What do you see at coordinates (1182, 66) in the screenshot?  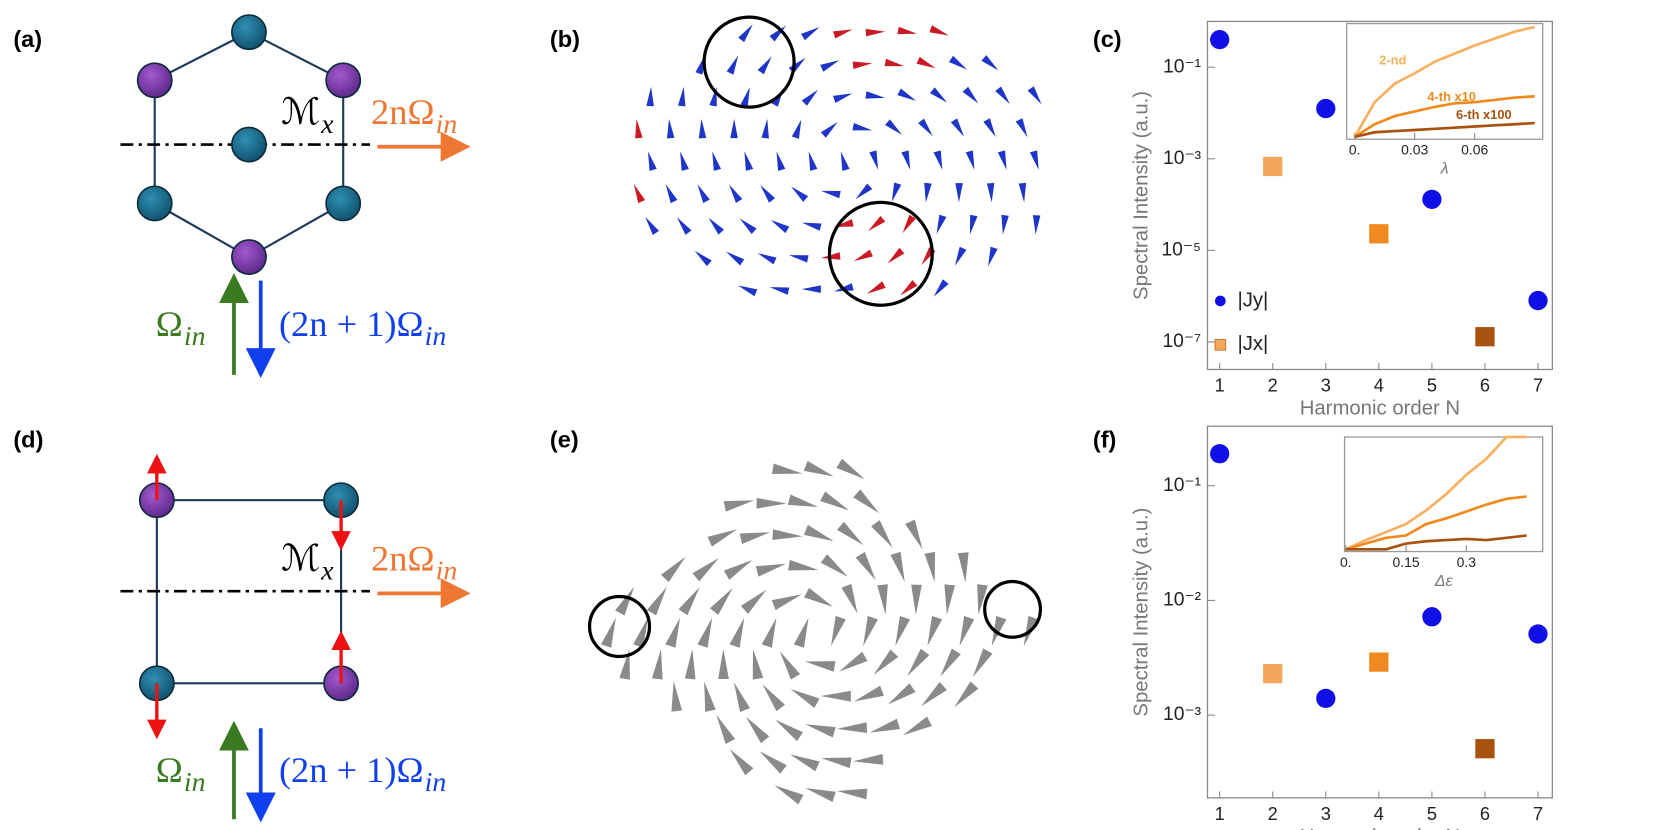 I see `y-tick-label: 10⁻¹` at bounding box center [1182, 66].